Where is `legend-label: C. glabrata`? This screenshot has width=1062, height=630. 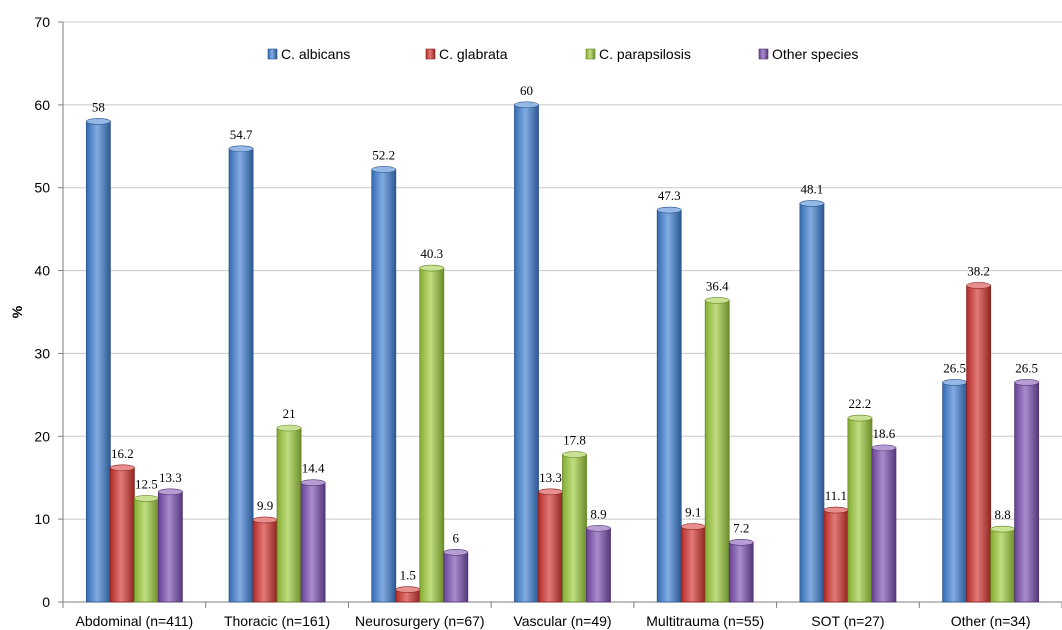
legend-label: C. glabrata is located at coordinates (473, 54).